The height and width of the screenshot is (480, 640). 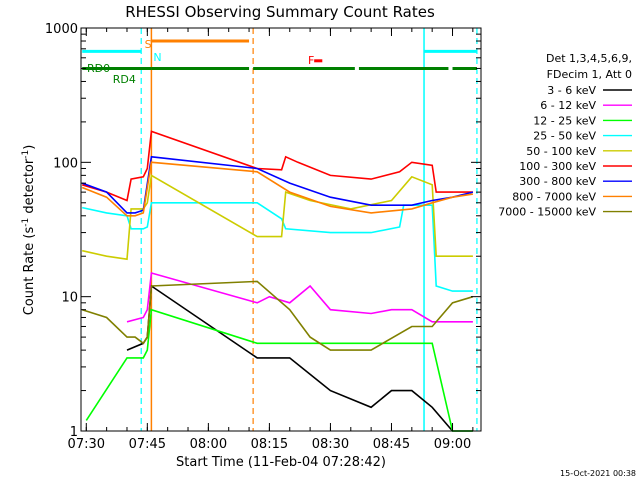 I want to click on legend-label-0: 3 - 6 keV, so click(x=571, y=90).